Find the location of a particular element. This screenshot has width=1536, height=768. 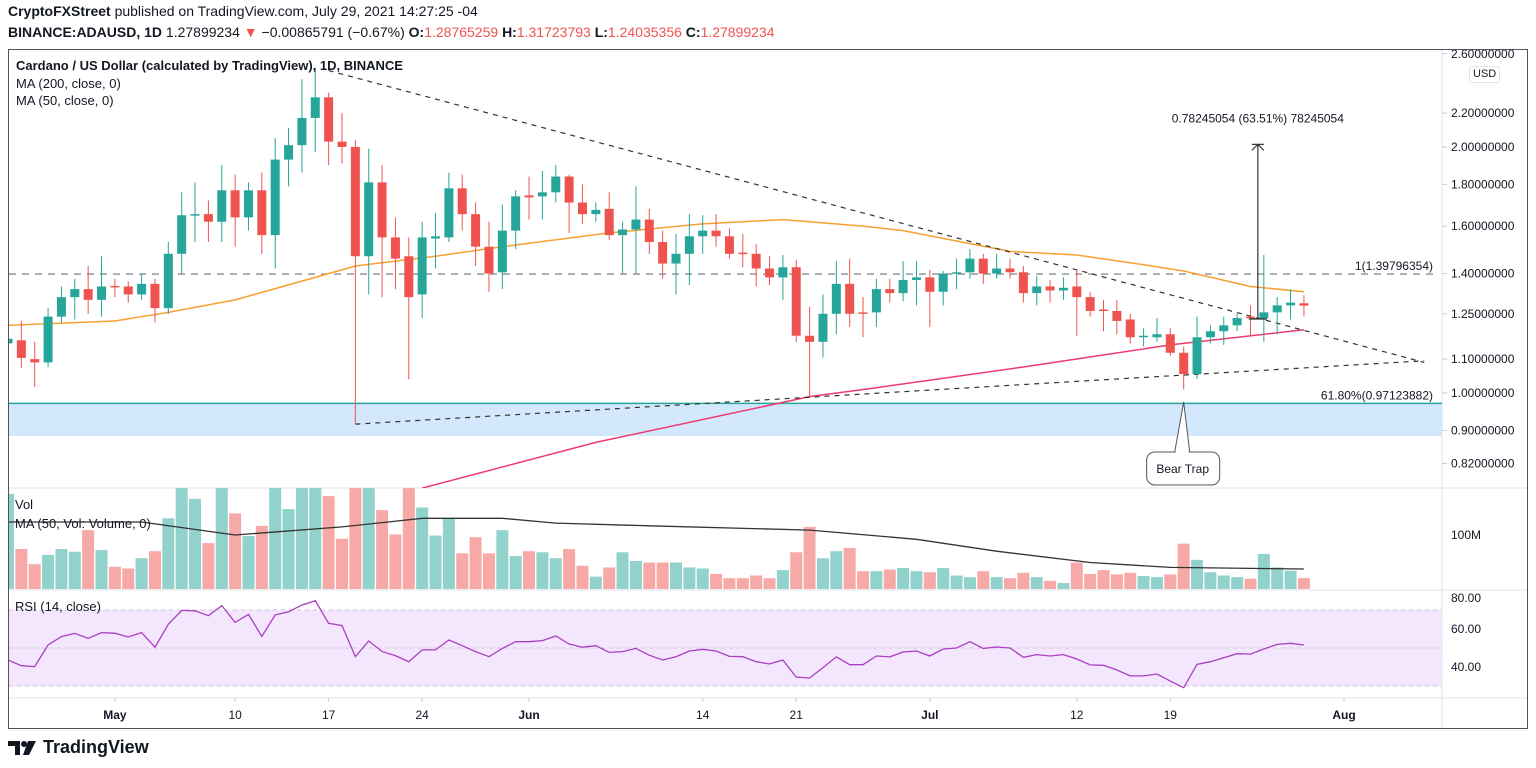

ma200-legend: MA (200, close, 0) is located at coordinates (68, 83).